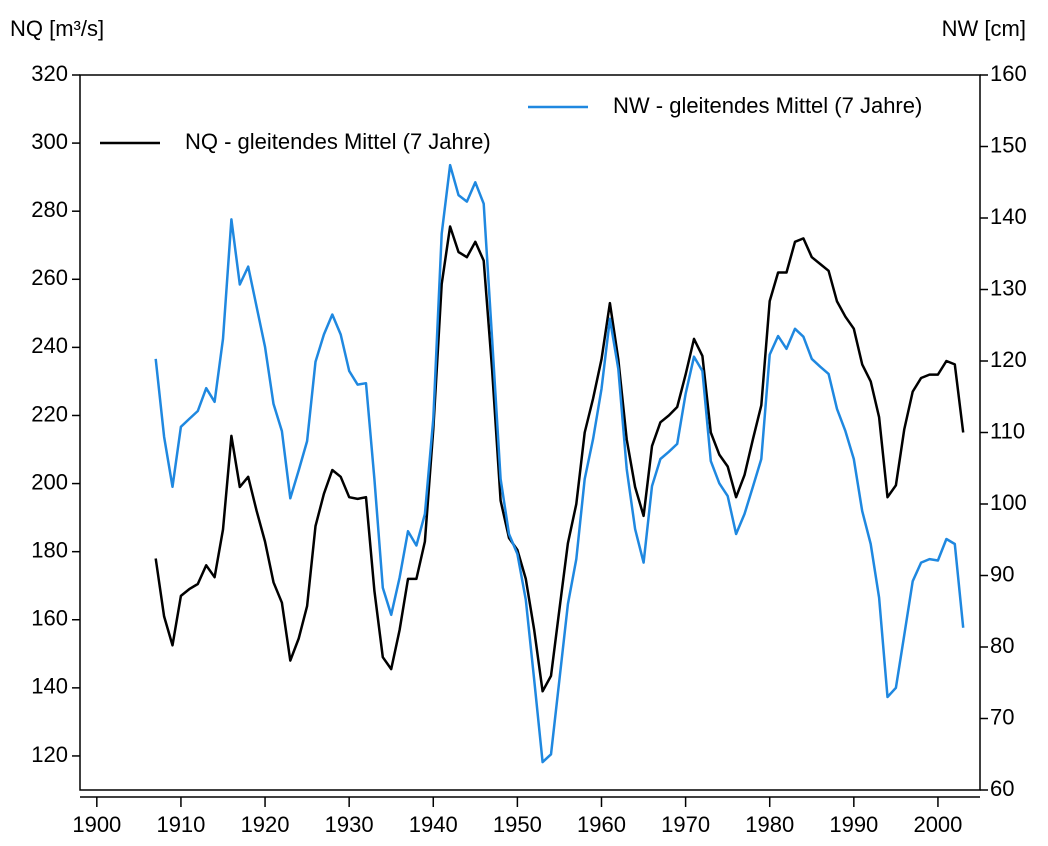  Describe the element at coordinates (685, 824) in the screenshot. I see `x-tick-label: 1970` at that location.